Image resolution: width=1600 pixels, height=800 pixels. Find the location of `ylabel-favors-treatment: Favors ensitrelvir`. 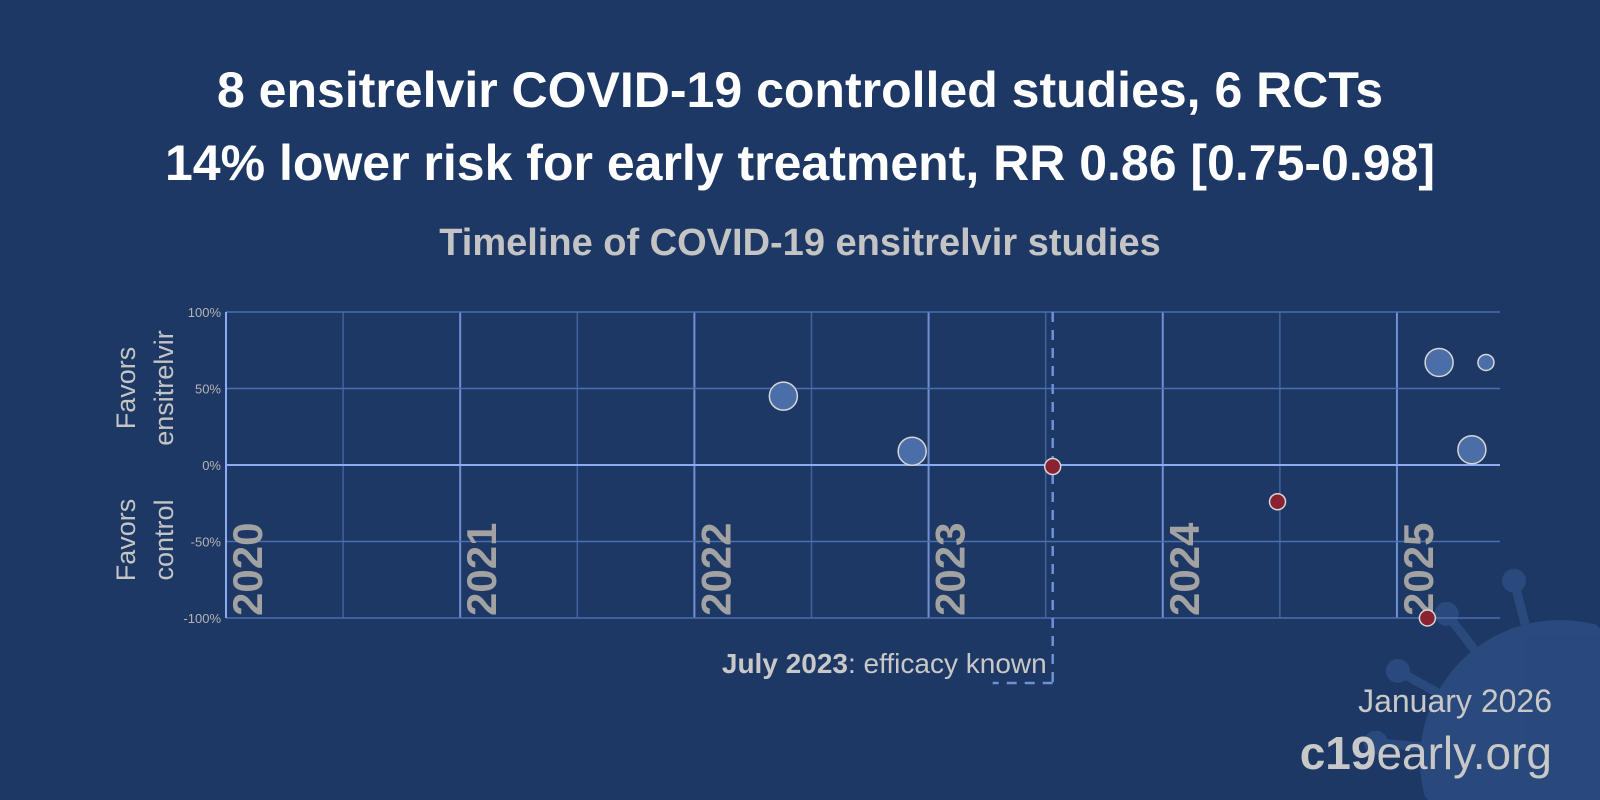

ylabel-favors-treatment: Favors ensitrelvir is located at coordinates (145, 388).